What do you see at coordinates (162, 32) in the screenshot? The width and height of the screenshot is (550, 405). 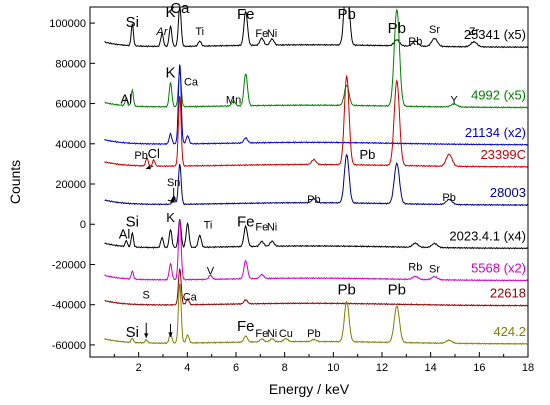 I see `element-label: Ar` at bounding box center [162, 32].